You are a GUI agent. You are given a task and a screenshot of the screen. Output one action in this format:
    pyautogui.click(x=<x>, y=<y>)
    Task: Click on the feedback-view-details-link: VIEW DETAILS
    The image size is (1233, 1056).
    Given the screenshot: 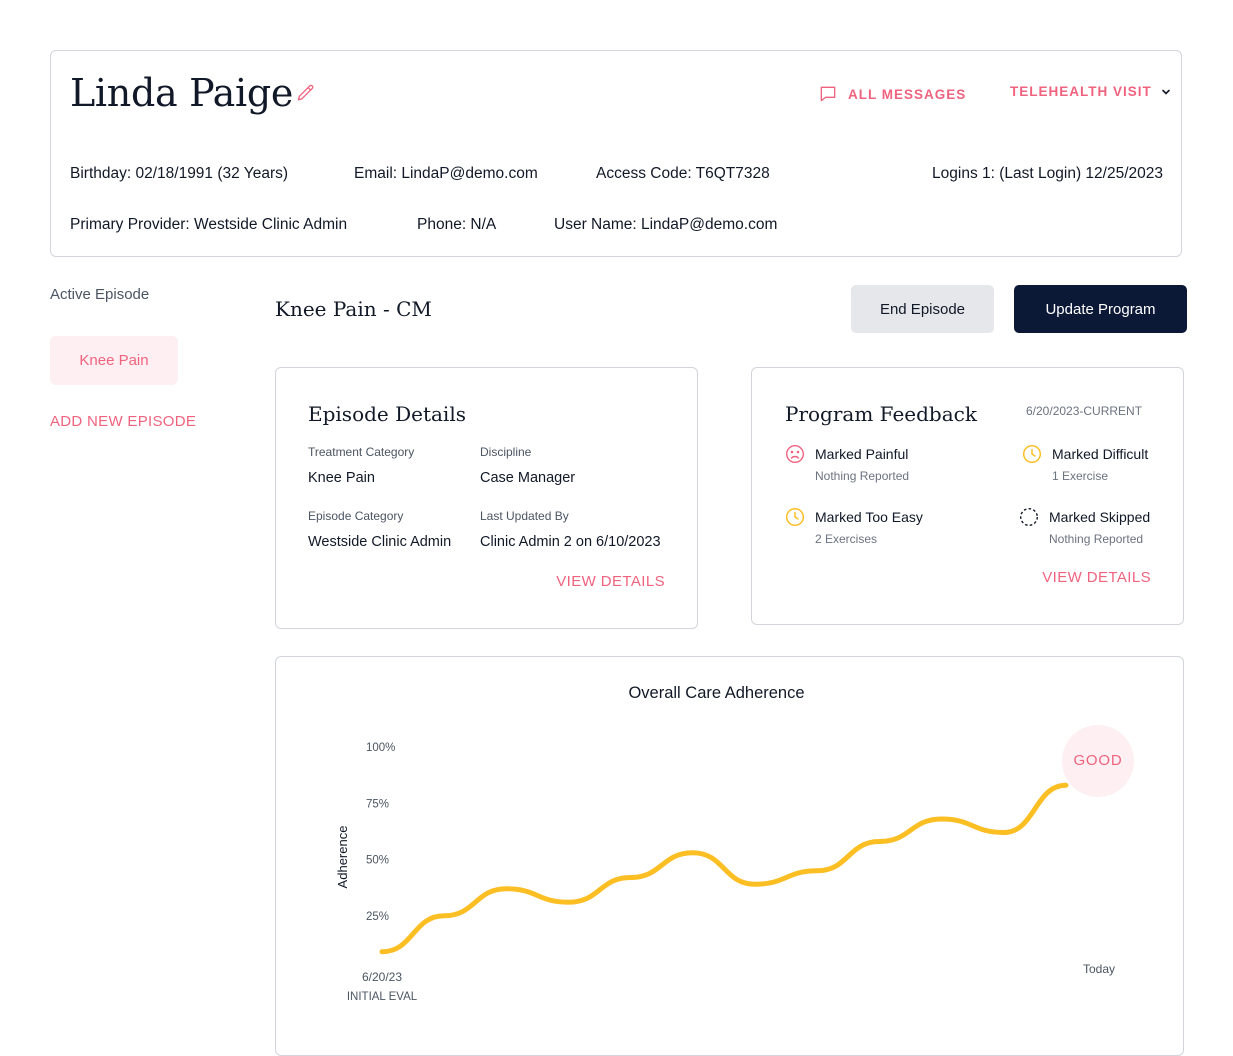 What is the action you would take?
    pyautogui.click(x=1096, y=577)
    